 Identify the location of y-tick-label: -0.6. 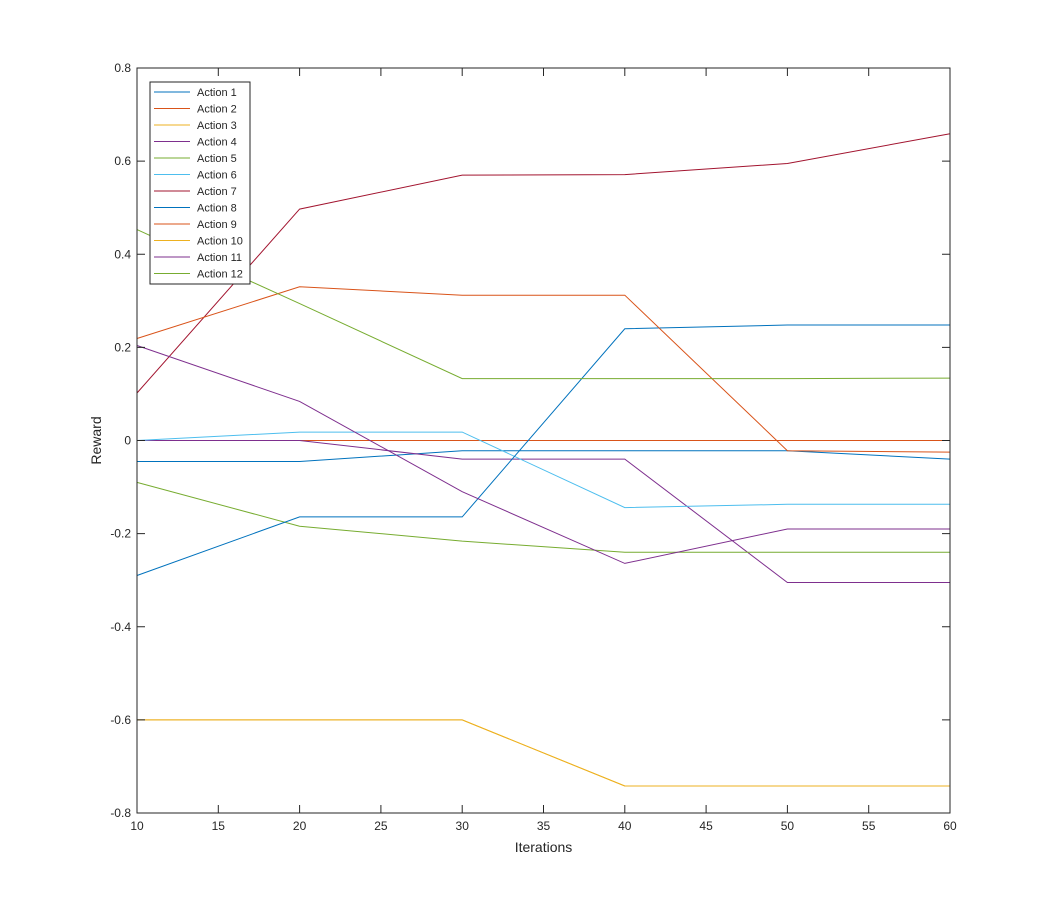
(120, 720).